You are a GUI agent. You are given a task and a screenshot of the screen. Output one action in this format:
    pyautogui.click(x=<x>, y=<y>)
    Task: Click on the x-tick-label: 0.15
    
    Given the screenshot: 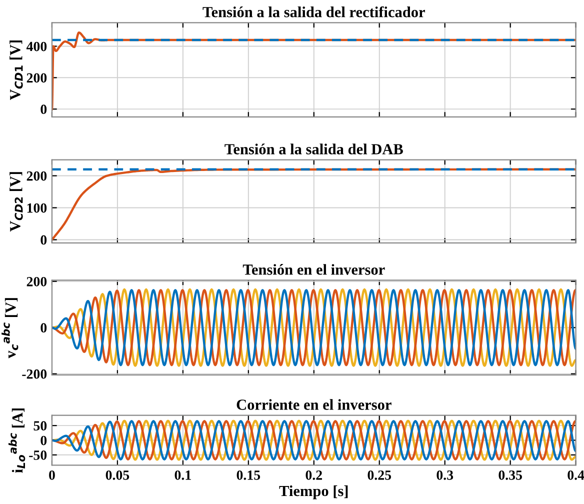 What is the action you would take?
    pyautogui.click(x=248, y=475)
    